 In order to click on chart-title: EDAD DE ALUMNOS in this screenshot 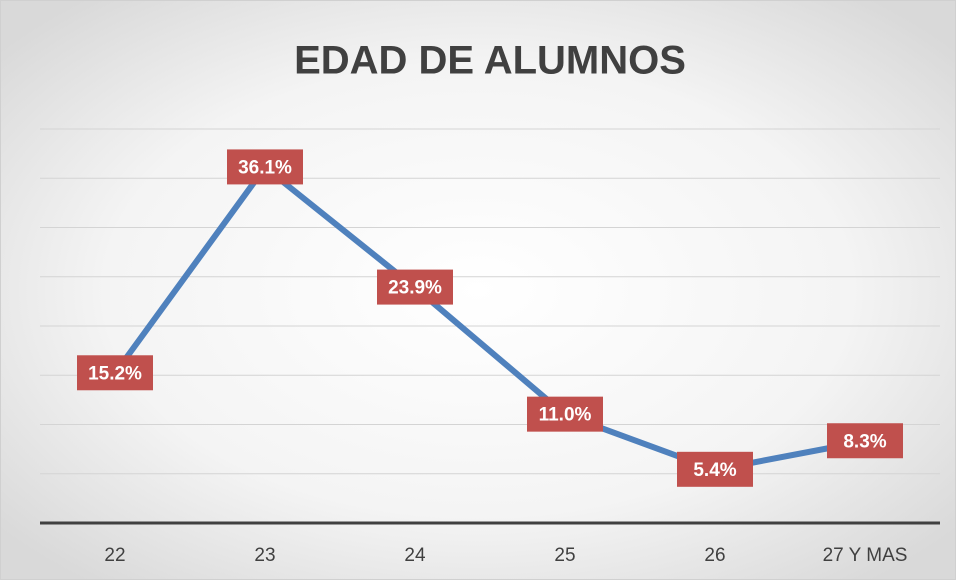, I will do `click(490, 61)`.